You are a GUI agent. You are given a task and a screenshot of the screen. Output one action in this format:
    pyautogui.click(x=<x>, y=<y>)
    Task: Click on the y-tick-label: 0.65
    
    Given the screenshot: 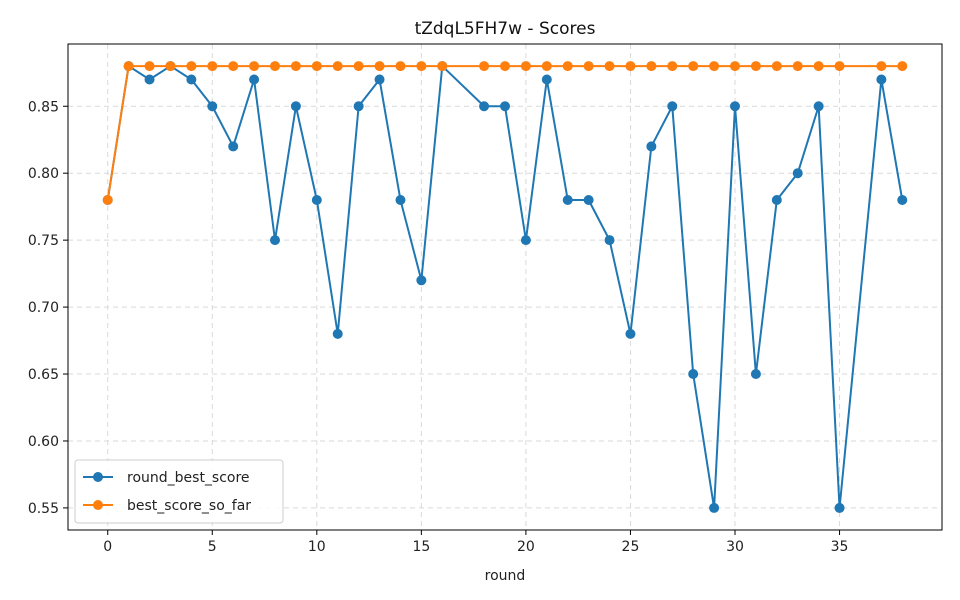 What is the action you would take?
    pyautogui.click(x=43, y=375)
    